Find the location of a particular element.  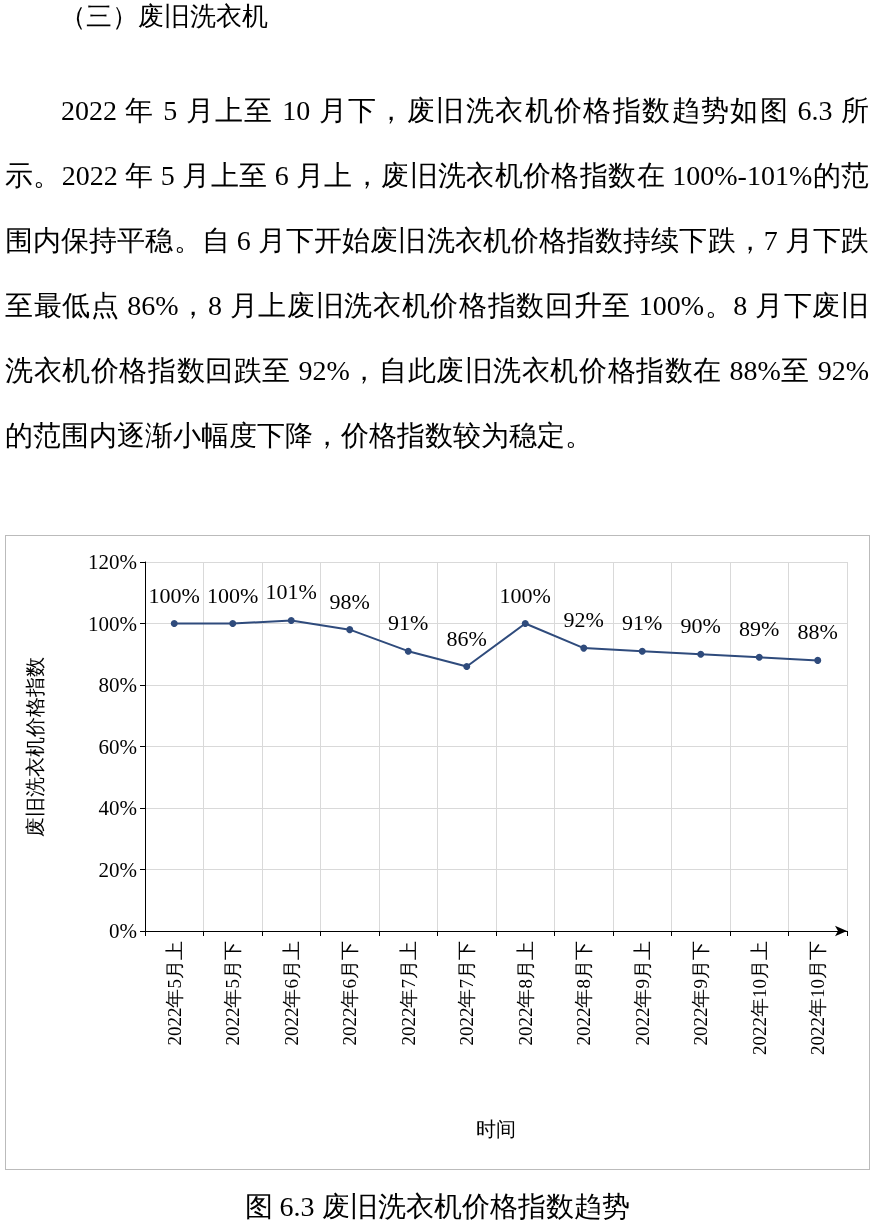

data-label: 86% is located at coordinates (466, 638).